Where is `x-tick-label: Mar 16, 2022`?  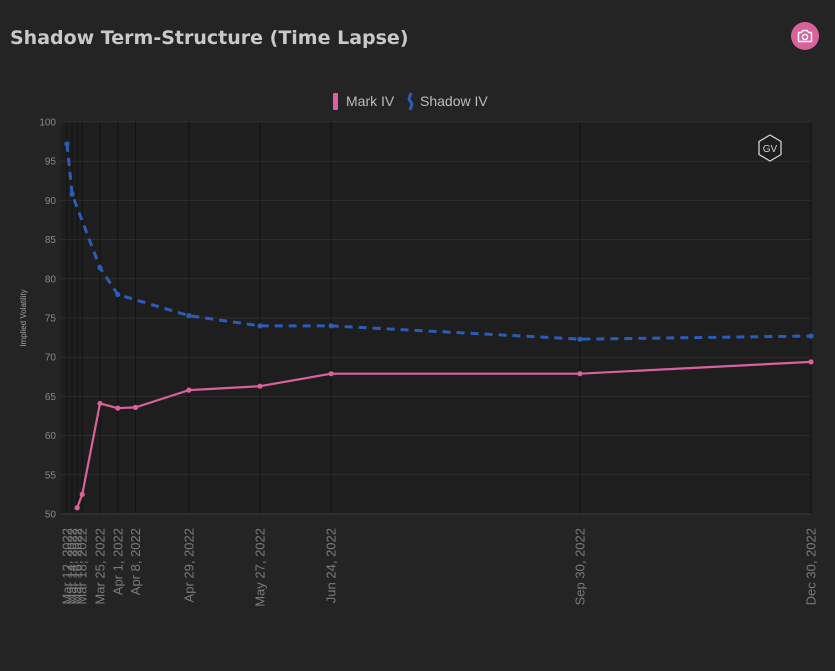 x-tick-label: Mar 16, 2022 is located at coordinates (77, 566).